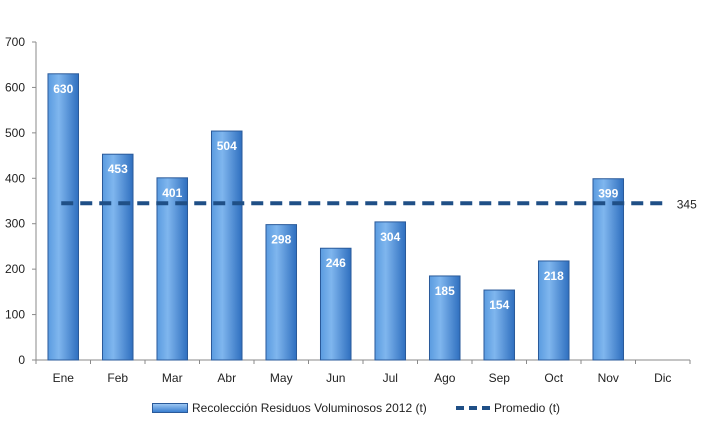 This screenshot has width=714, height=432. Describe the element at coordinates (15, 269) in the screenshot. I see `y-tick-label: 200` at that location.